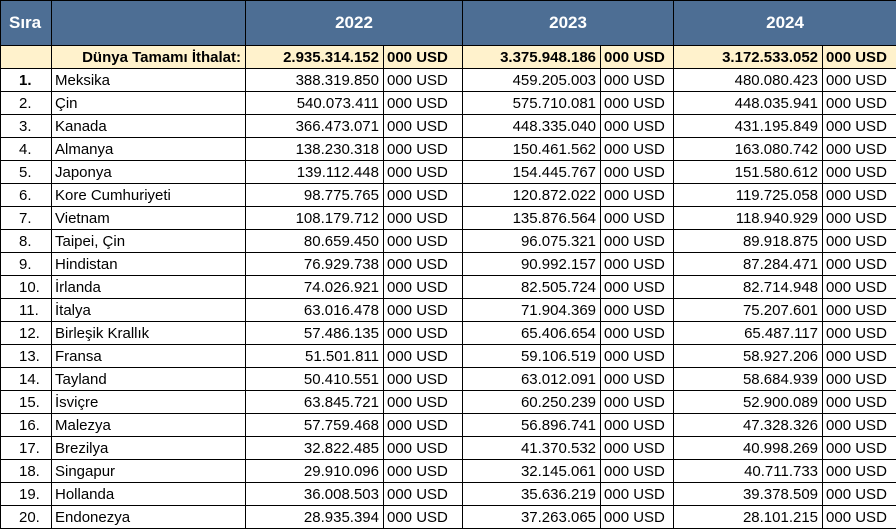  Describe the element at coordinates (26, 356) in the screenshot. I see `rank-cell: 13.` at that location.